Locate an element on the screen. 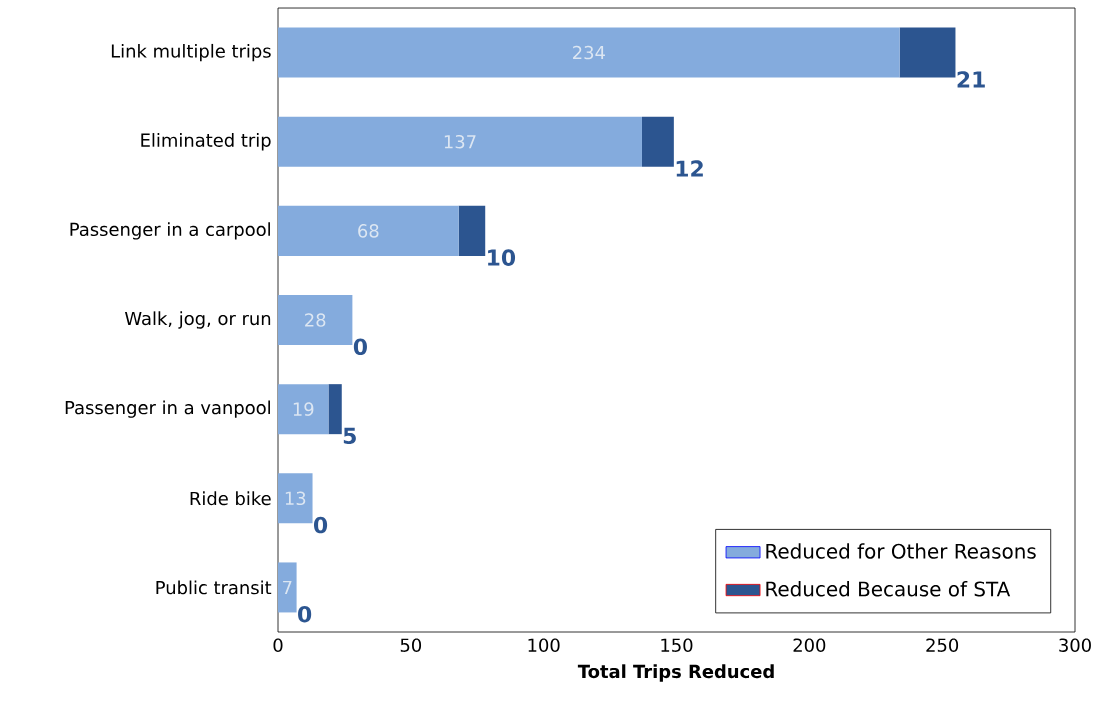 The image size is (1102, 721). data-label: 137 is located at coordinates (460, 141).